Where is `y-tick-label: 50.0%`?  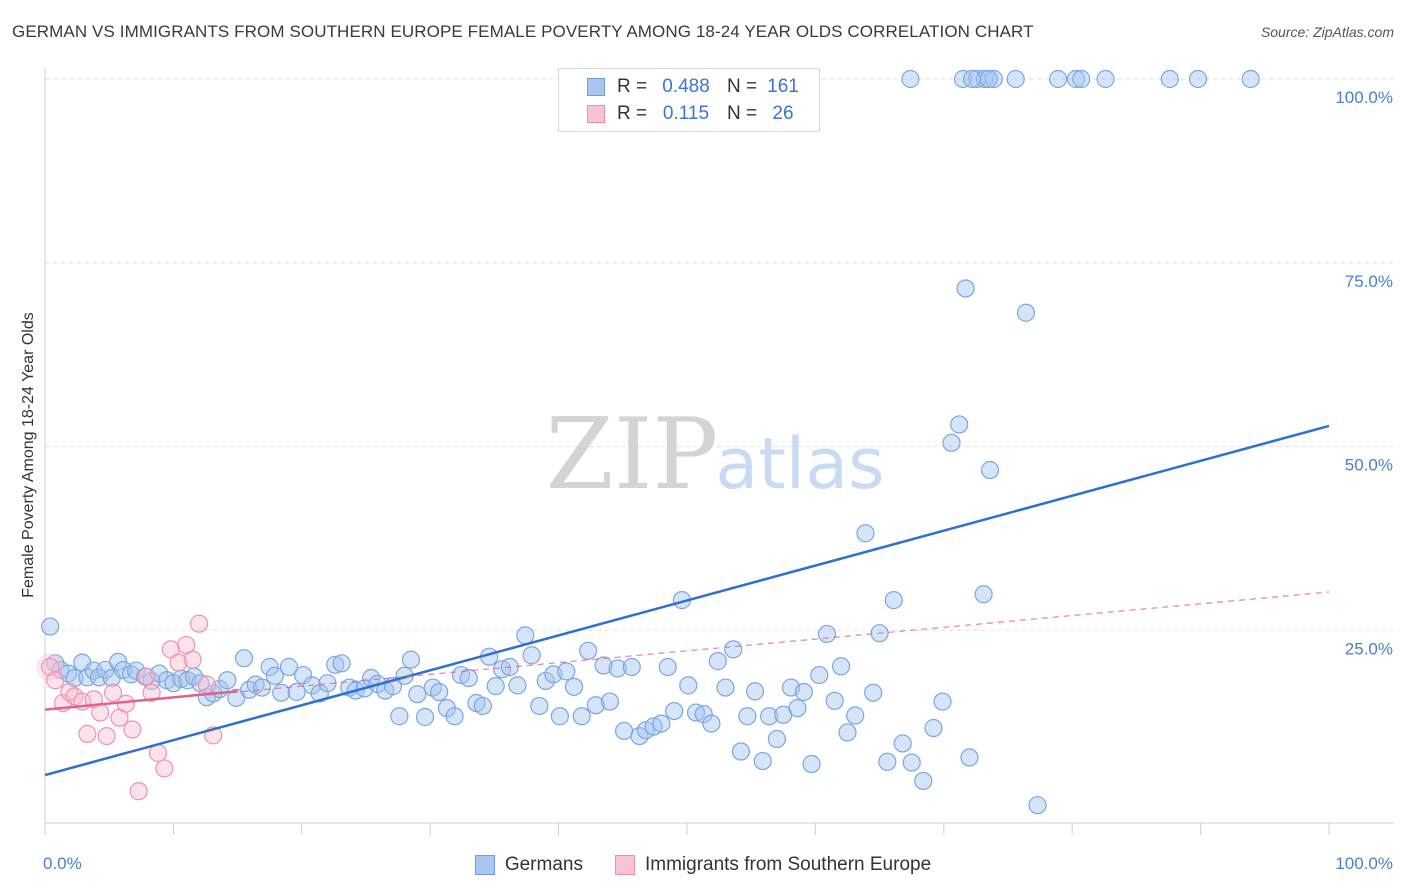
y-tick-label: 50.0% is located at coordinates (1369, 465).